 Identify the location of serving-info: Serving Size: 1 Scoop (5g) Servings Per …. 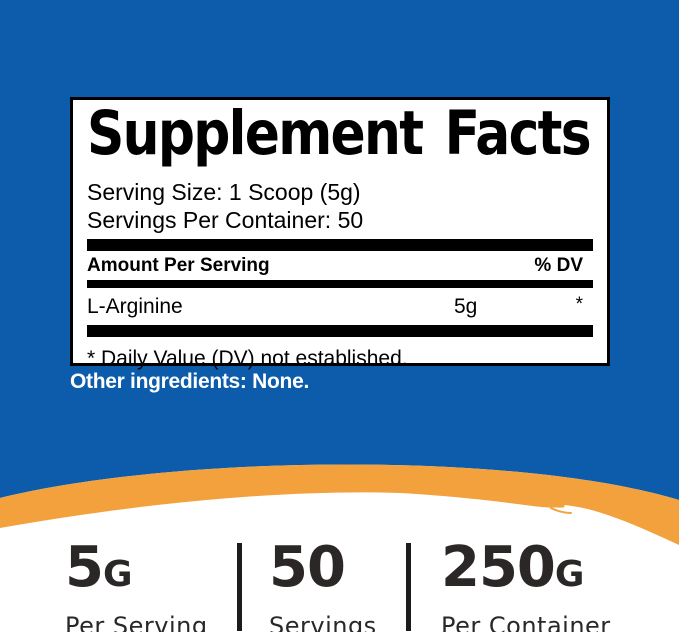
(340, 206).